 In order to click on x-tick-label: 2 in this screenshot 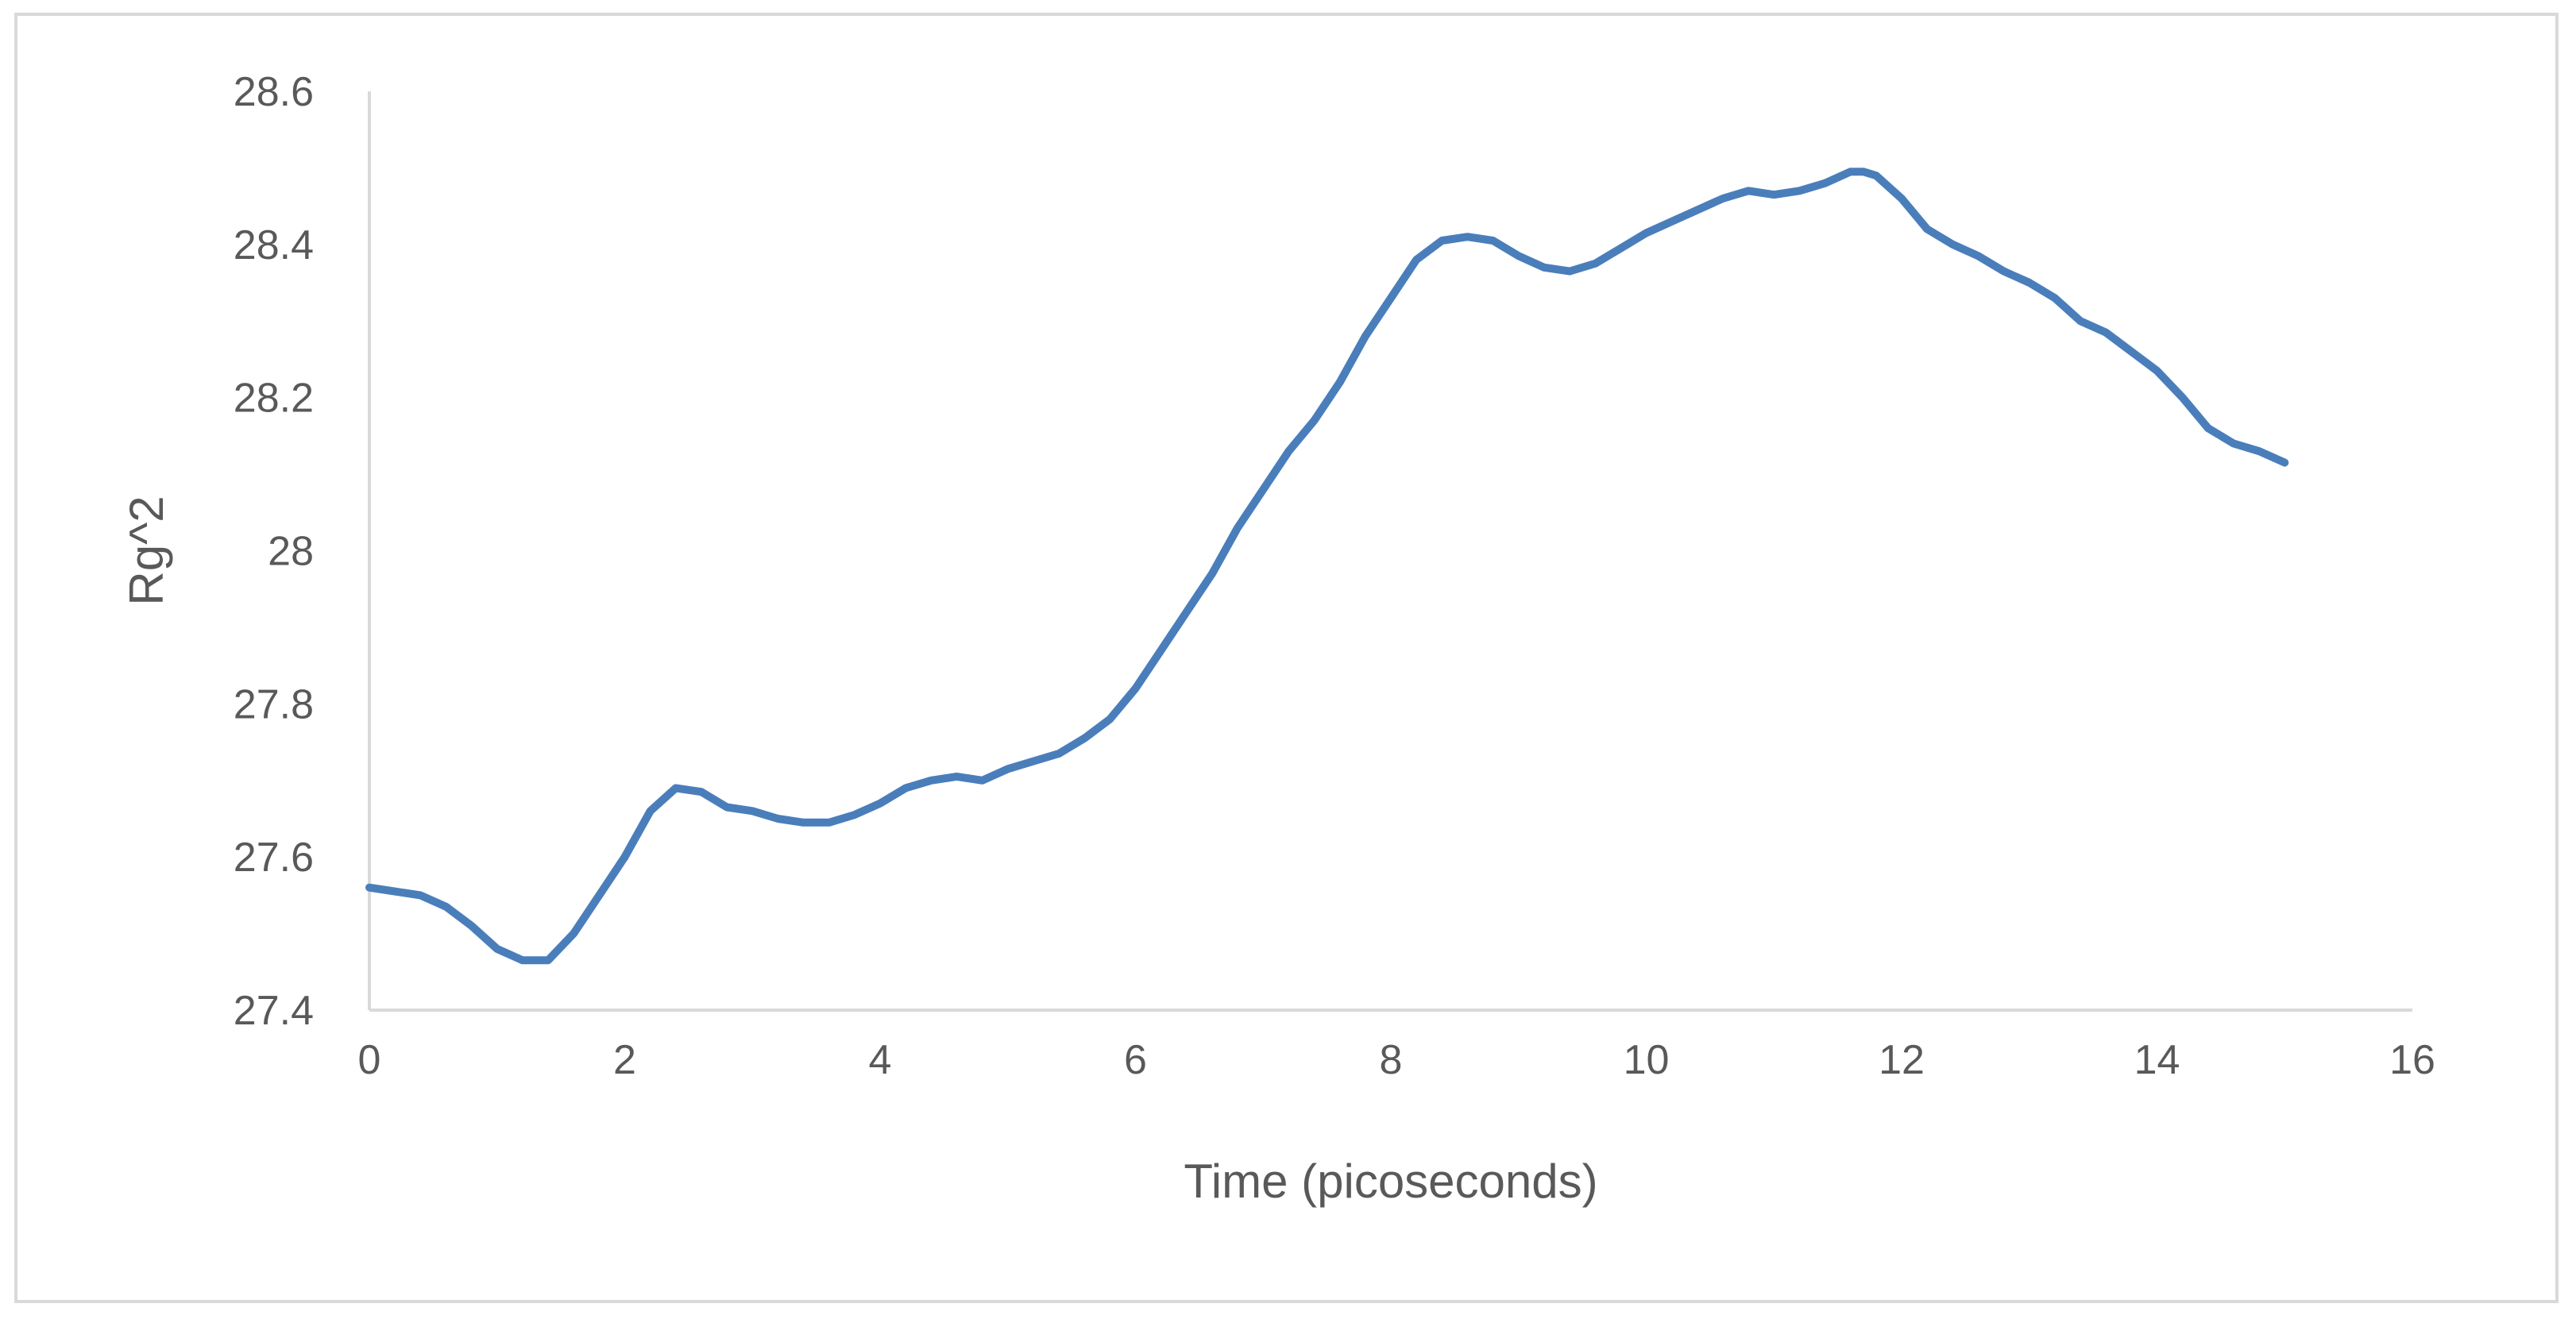, I will do `click(624, 1060)`.